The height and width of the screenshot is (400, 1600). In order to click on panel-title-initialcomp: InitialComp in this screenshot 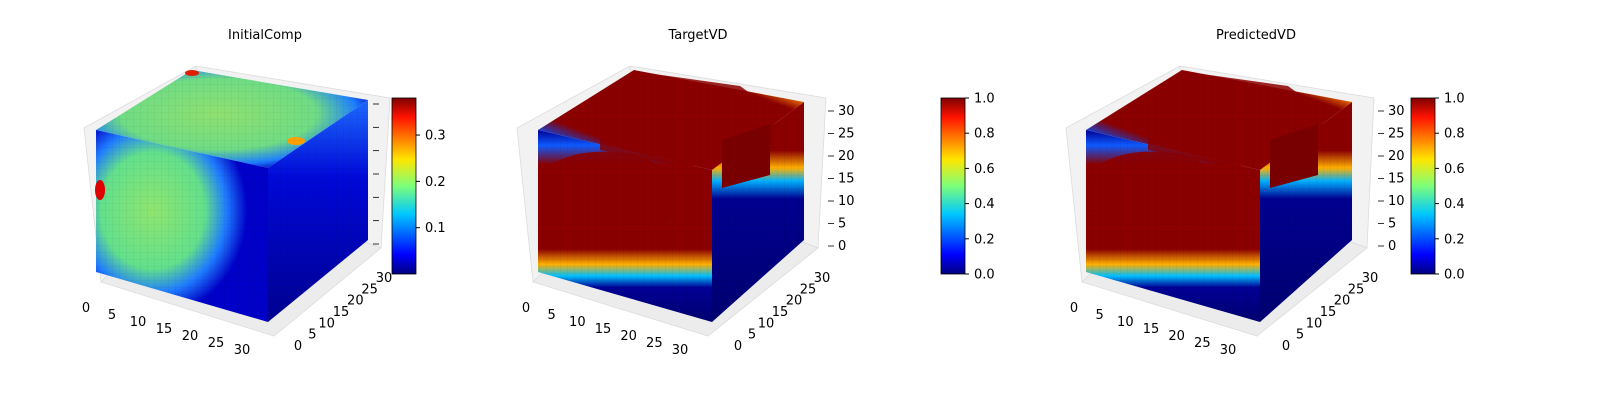, I will do `click(265, 35)`.